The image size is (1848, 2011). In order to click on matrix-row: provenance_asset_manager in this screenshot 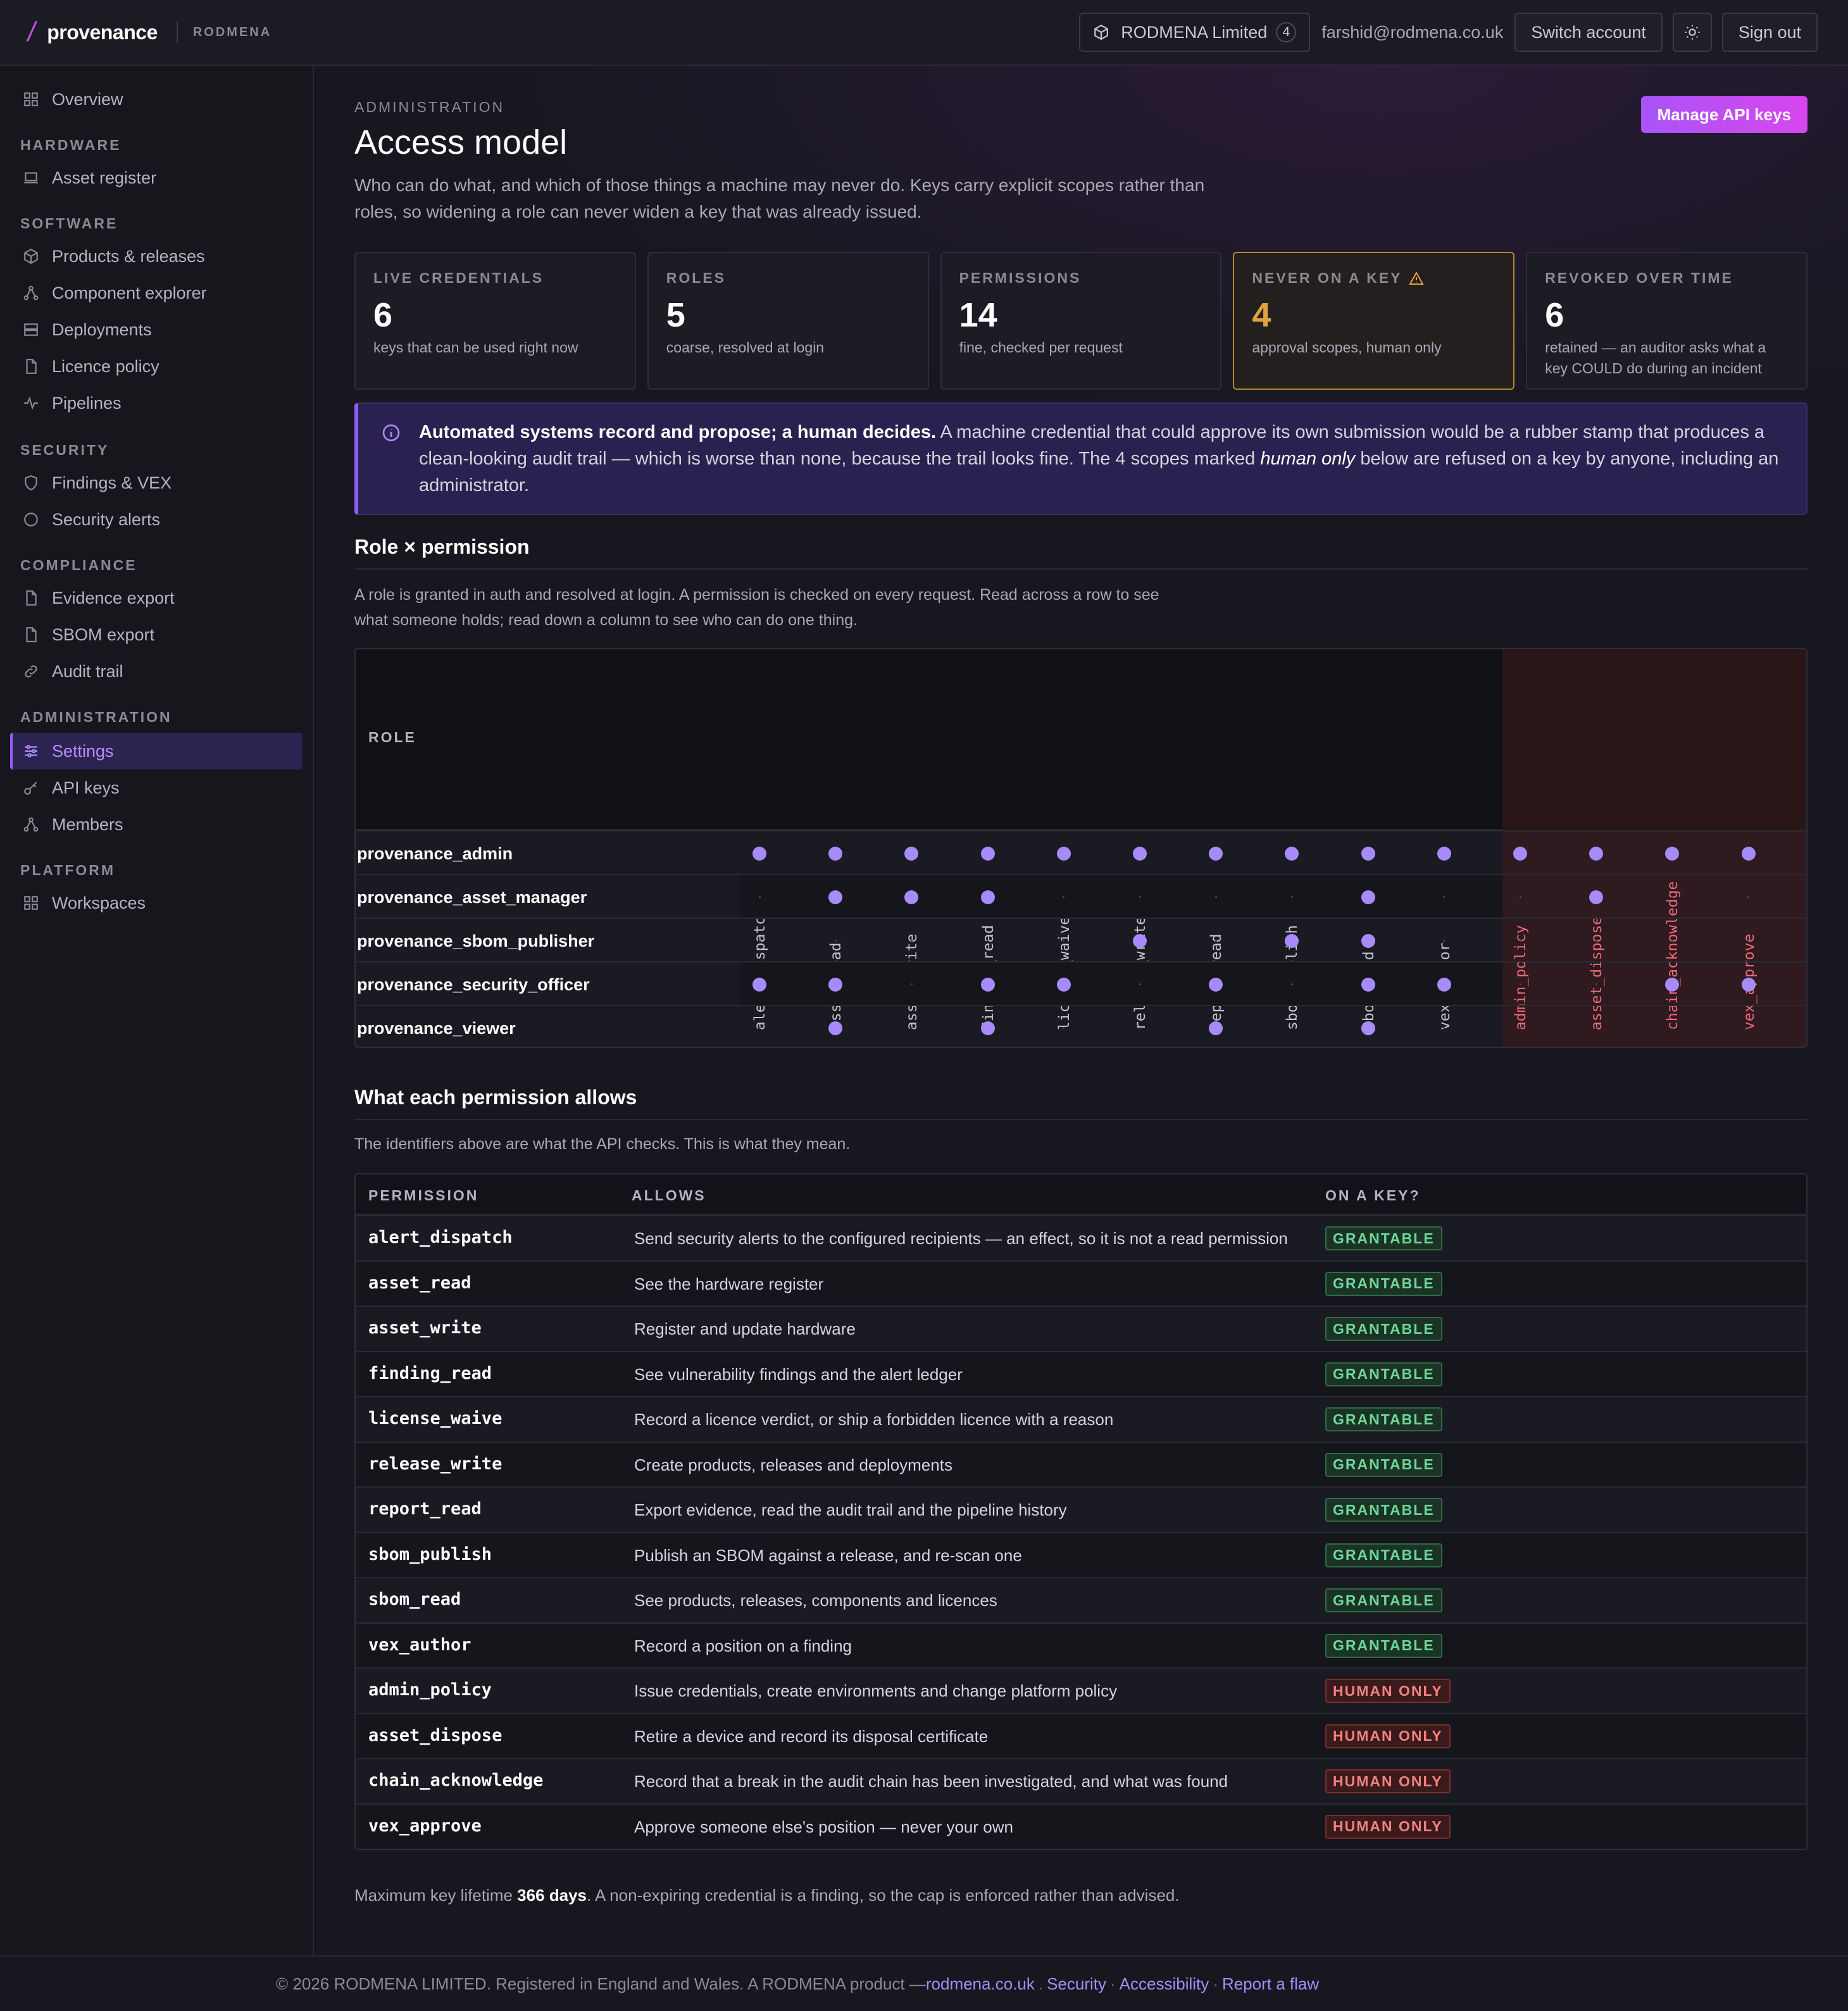, I will do `click(1081, 896)`.